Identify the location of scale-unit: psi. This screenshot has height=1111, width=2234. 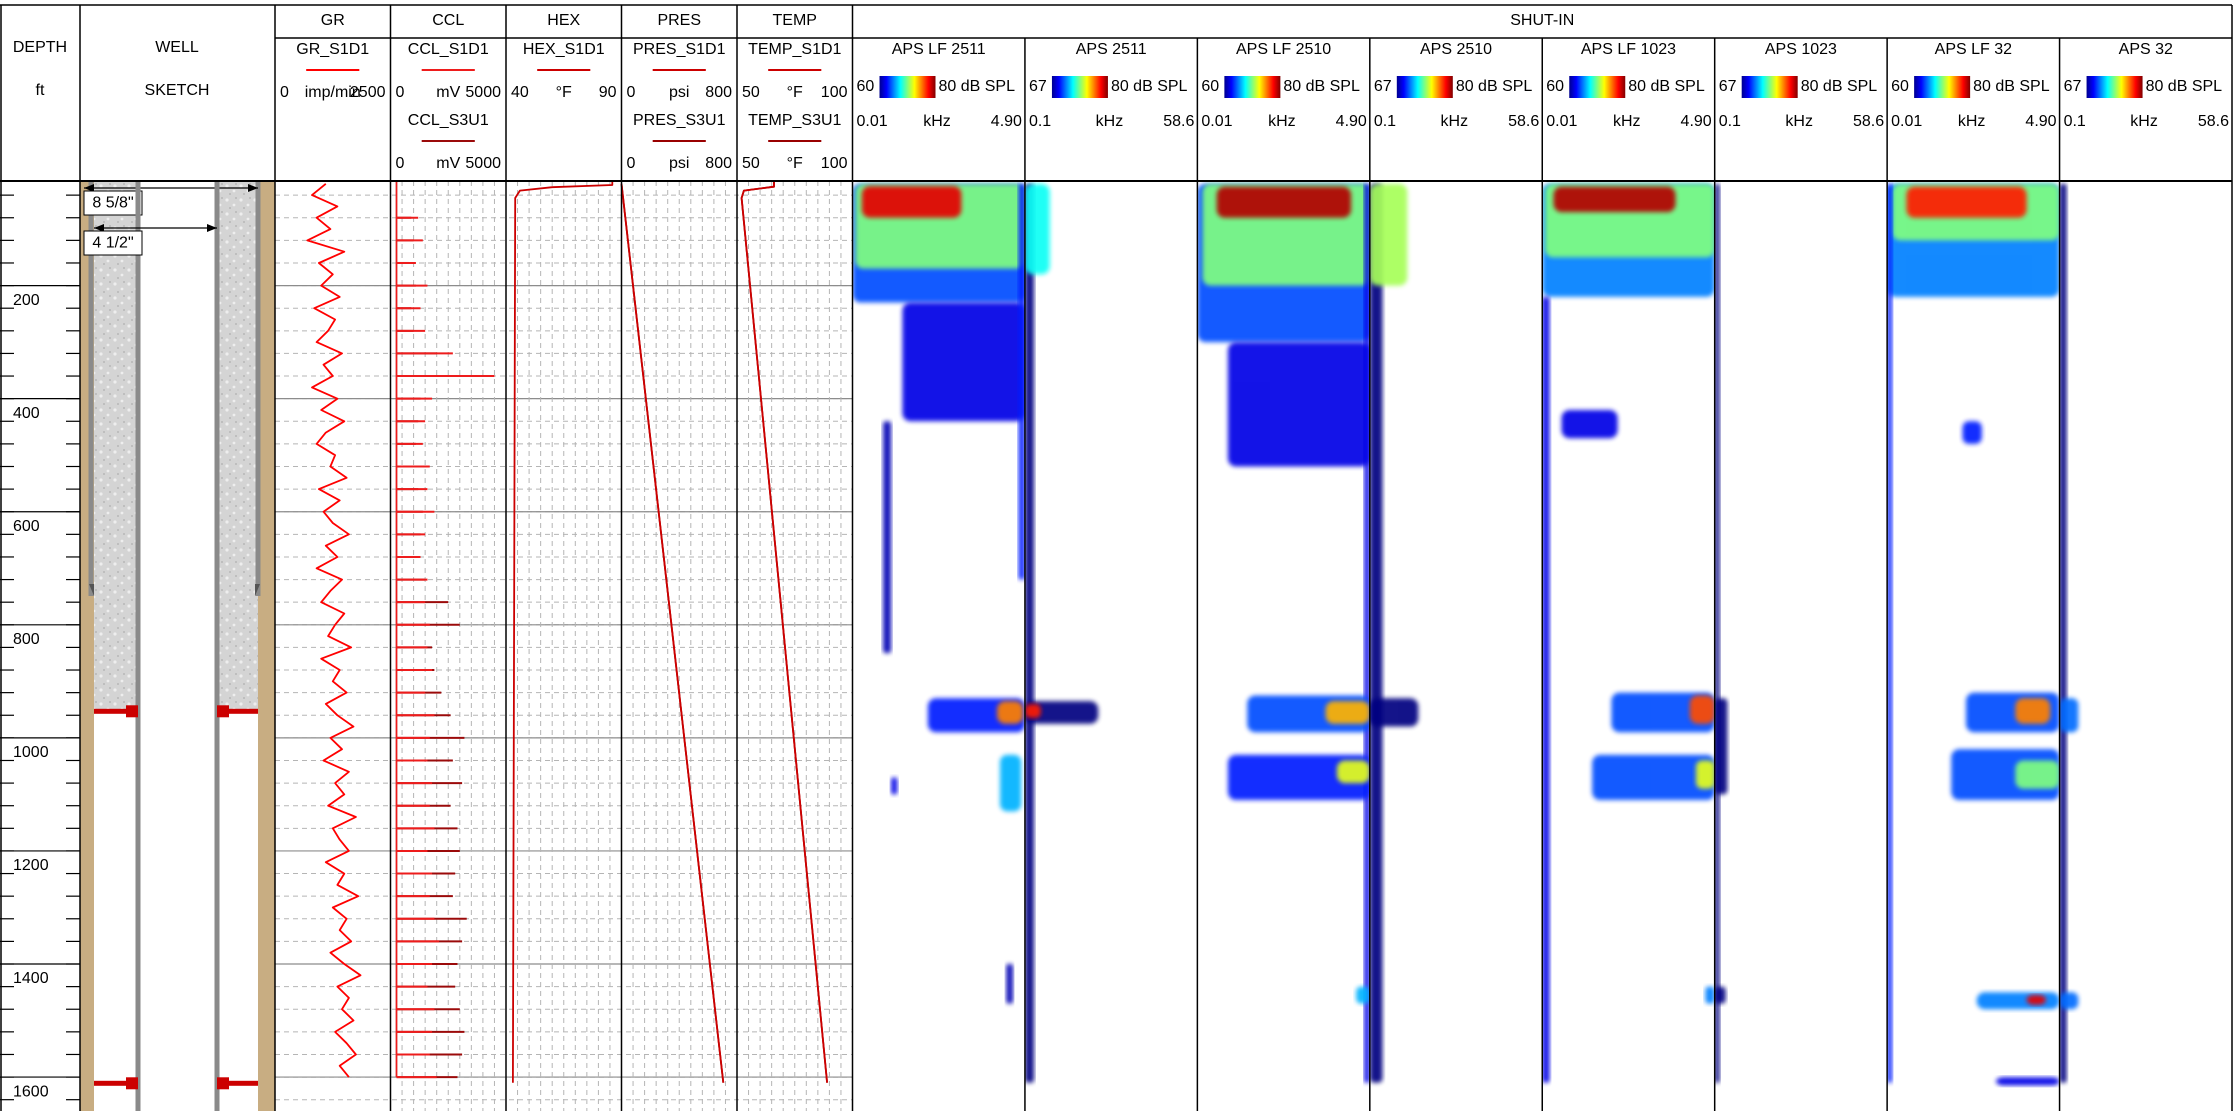
(679, 163).